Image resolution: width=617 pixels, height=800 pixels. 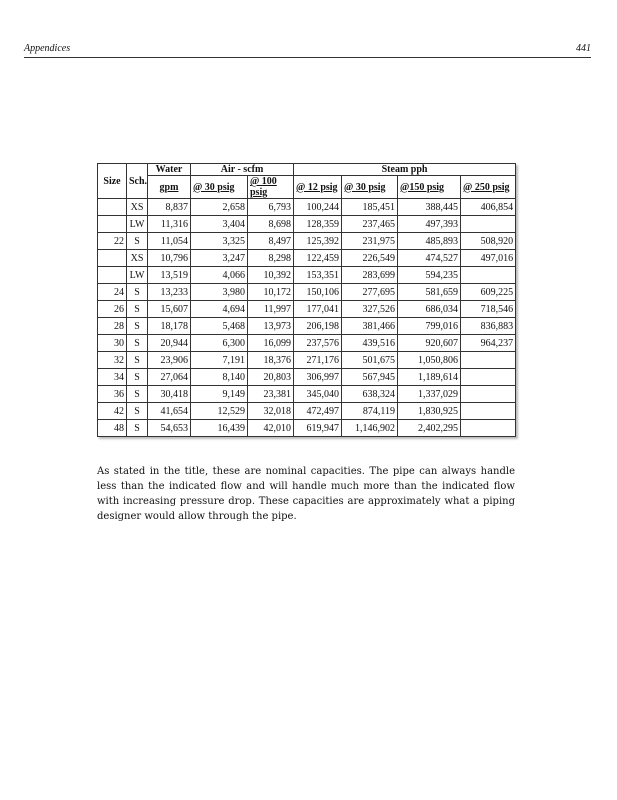 What do you see at coordinates (318, 377) in the screenshot?
I see `table-cell: 306,997` at bounding box center [318, 377].